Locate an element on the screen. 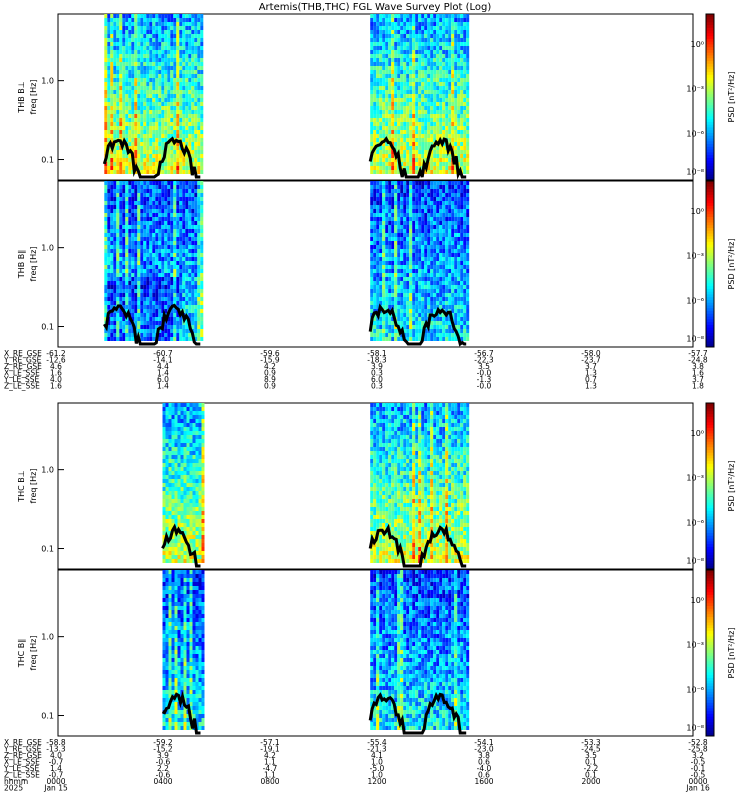  ephem-value: -15.2 is located at coordinates (163, 749).